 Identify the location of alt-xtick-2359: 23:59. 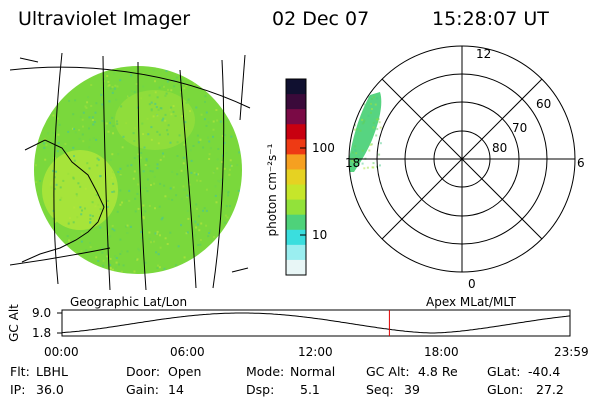
(571, 352).